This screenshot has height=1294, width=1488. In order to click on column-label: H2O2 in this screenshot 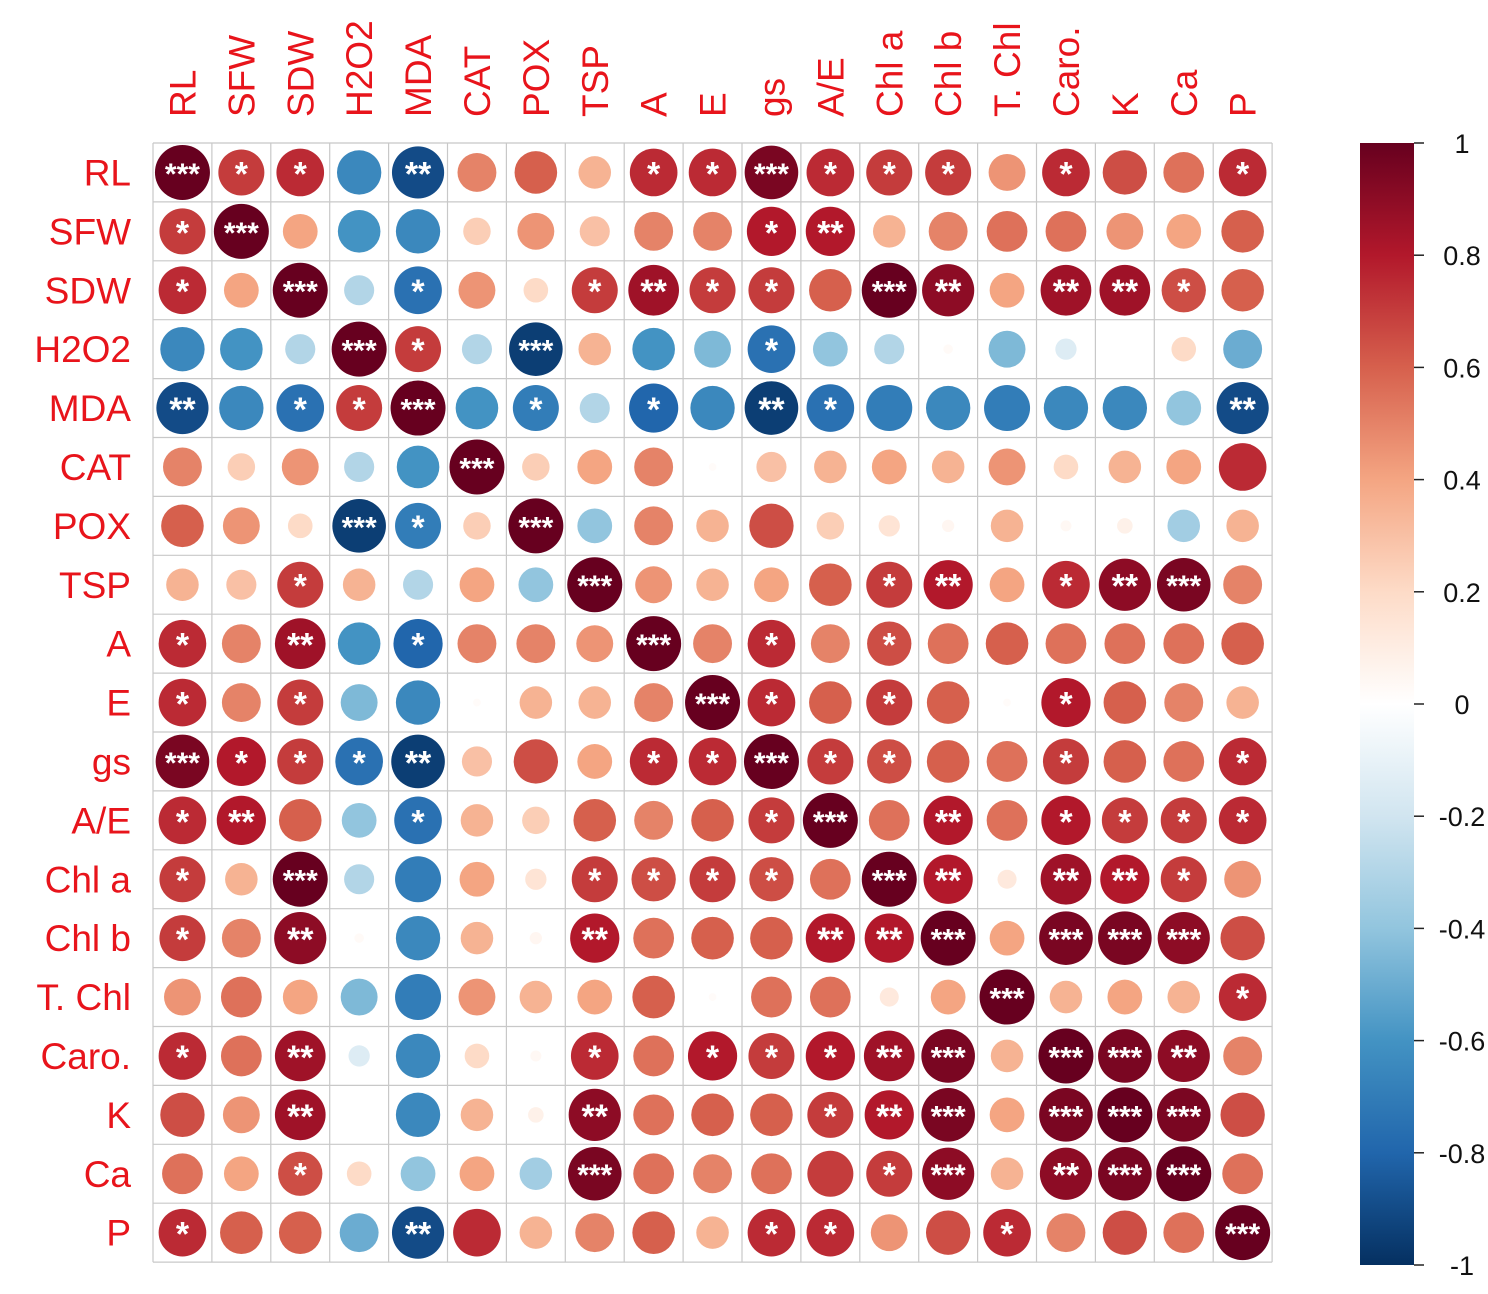, I will do `click(359, 68)`.